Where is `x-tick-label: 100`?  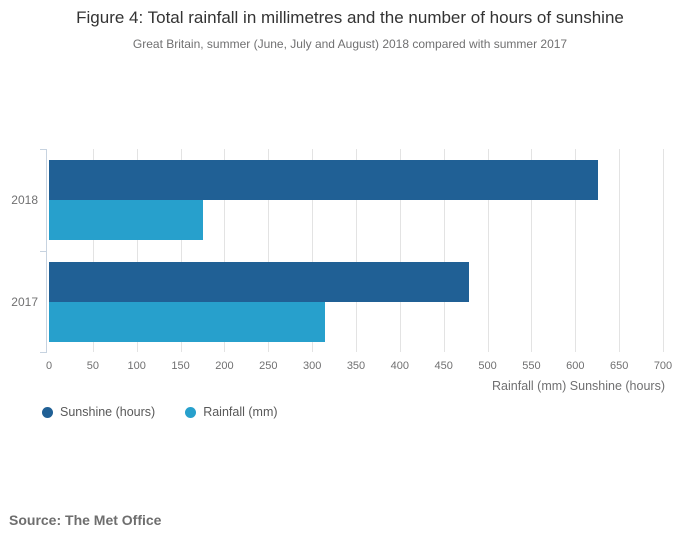
x-tick-label: 100 is located at coordinates (136, 366).